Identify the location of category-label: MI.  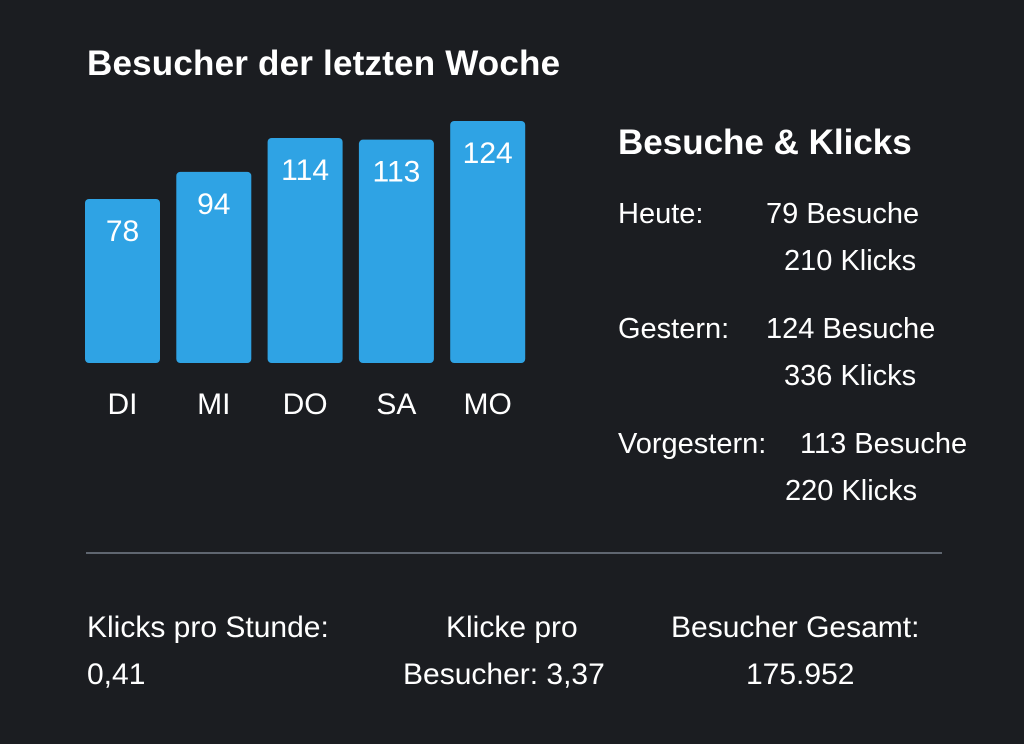
(213, 404).